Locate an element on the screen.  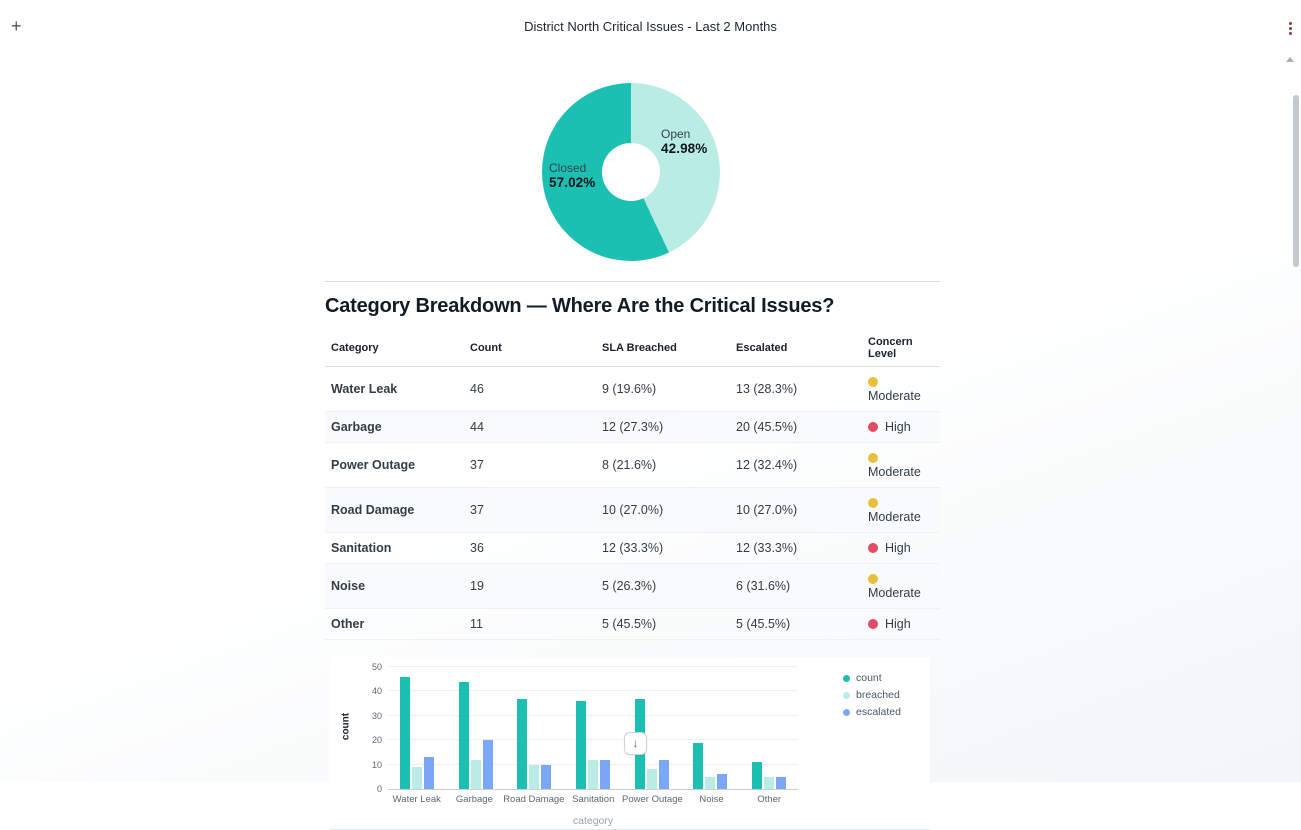
chart-legend: count breached escalated is located at coordinates (872, 697).